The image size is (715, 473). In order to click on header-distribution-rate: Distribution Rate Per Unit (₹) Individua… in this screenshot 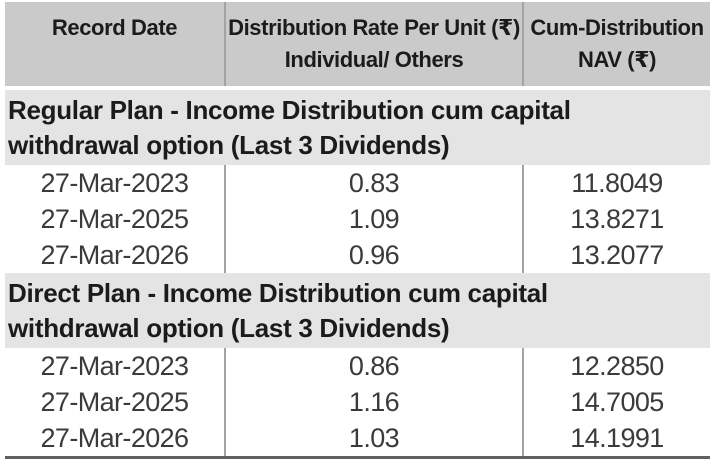, I will do `click(374, 44)`.